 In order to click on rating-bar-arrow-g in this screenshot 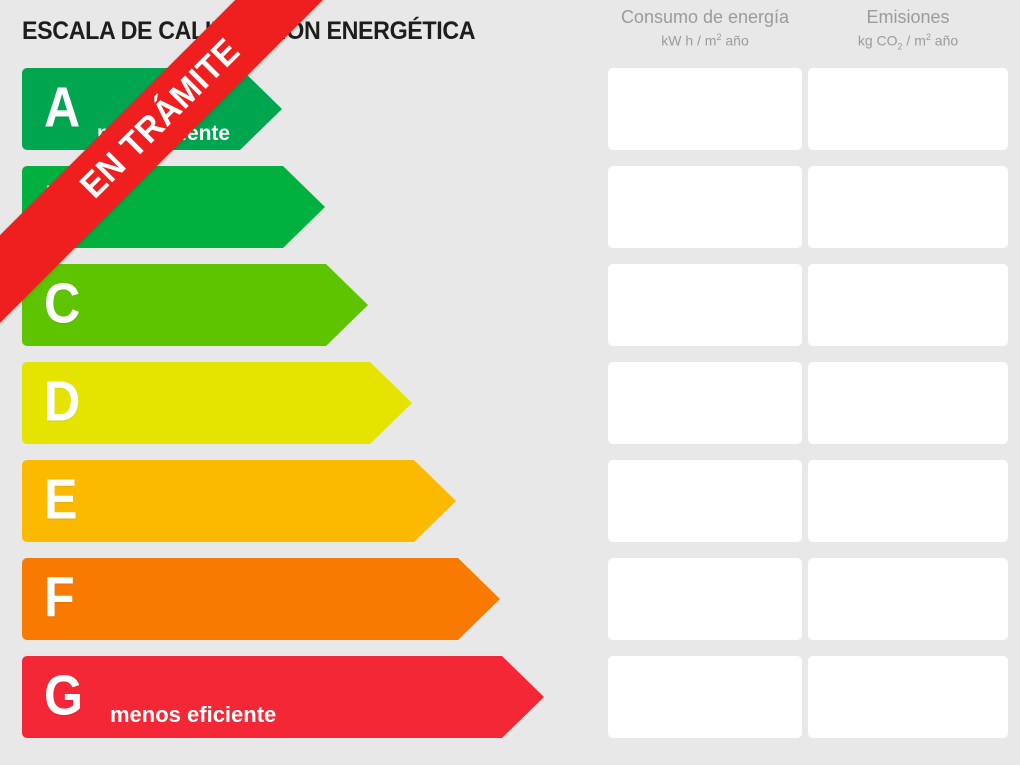, I will do `click(523, 697)`.